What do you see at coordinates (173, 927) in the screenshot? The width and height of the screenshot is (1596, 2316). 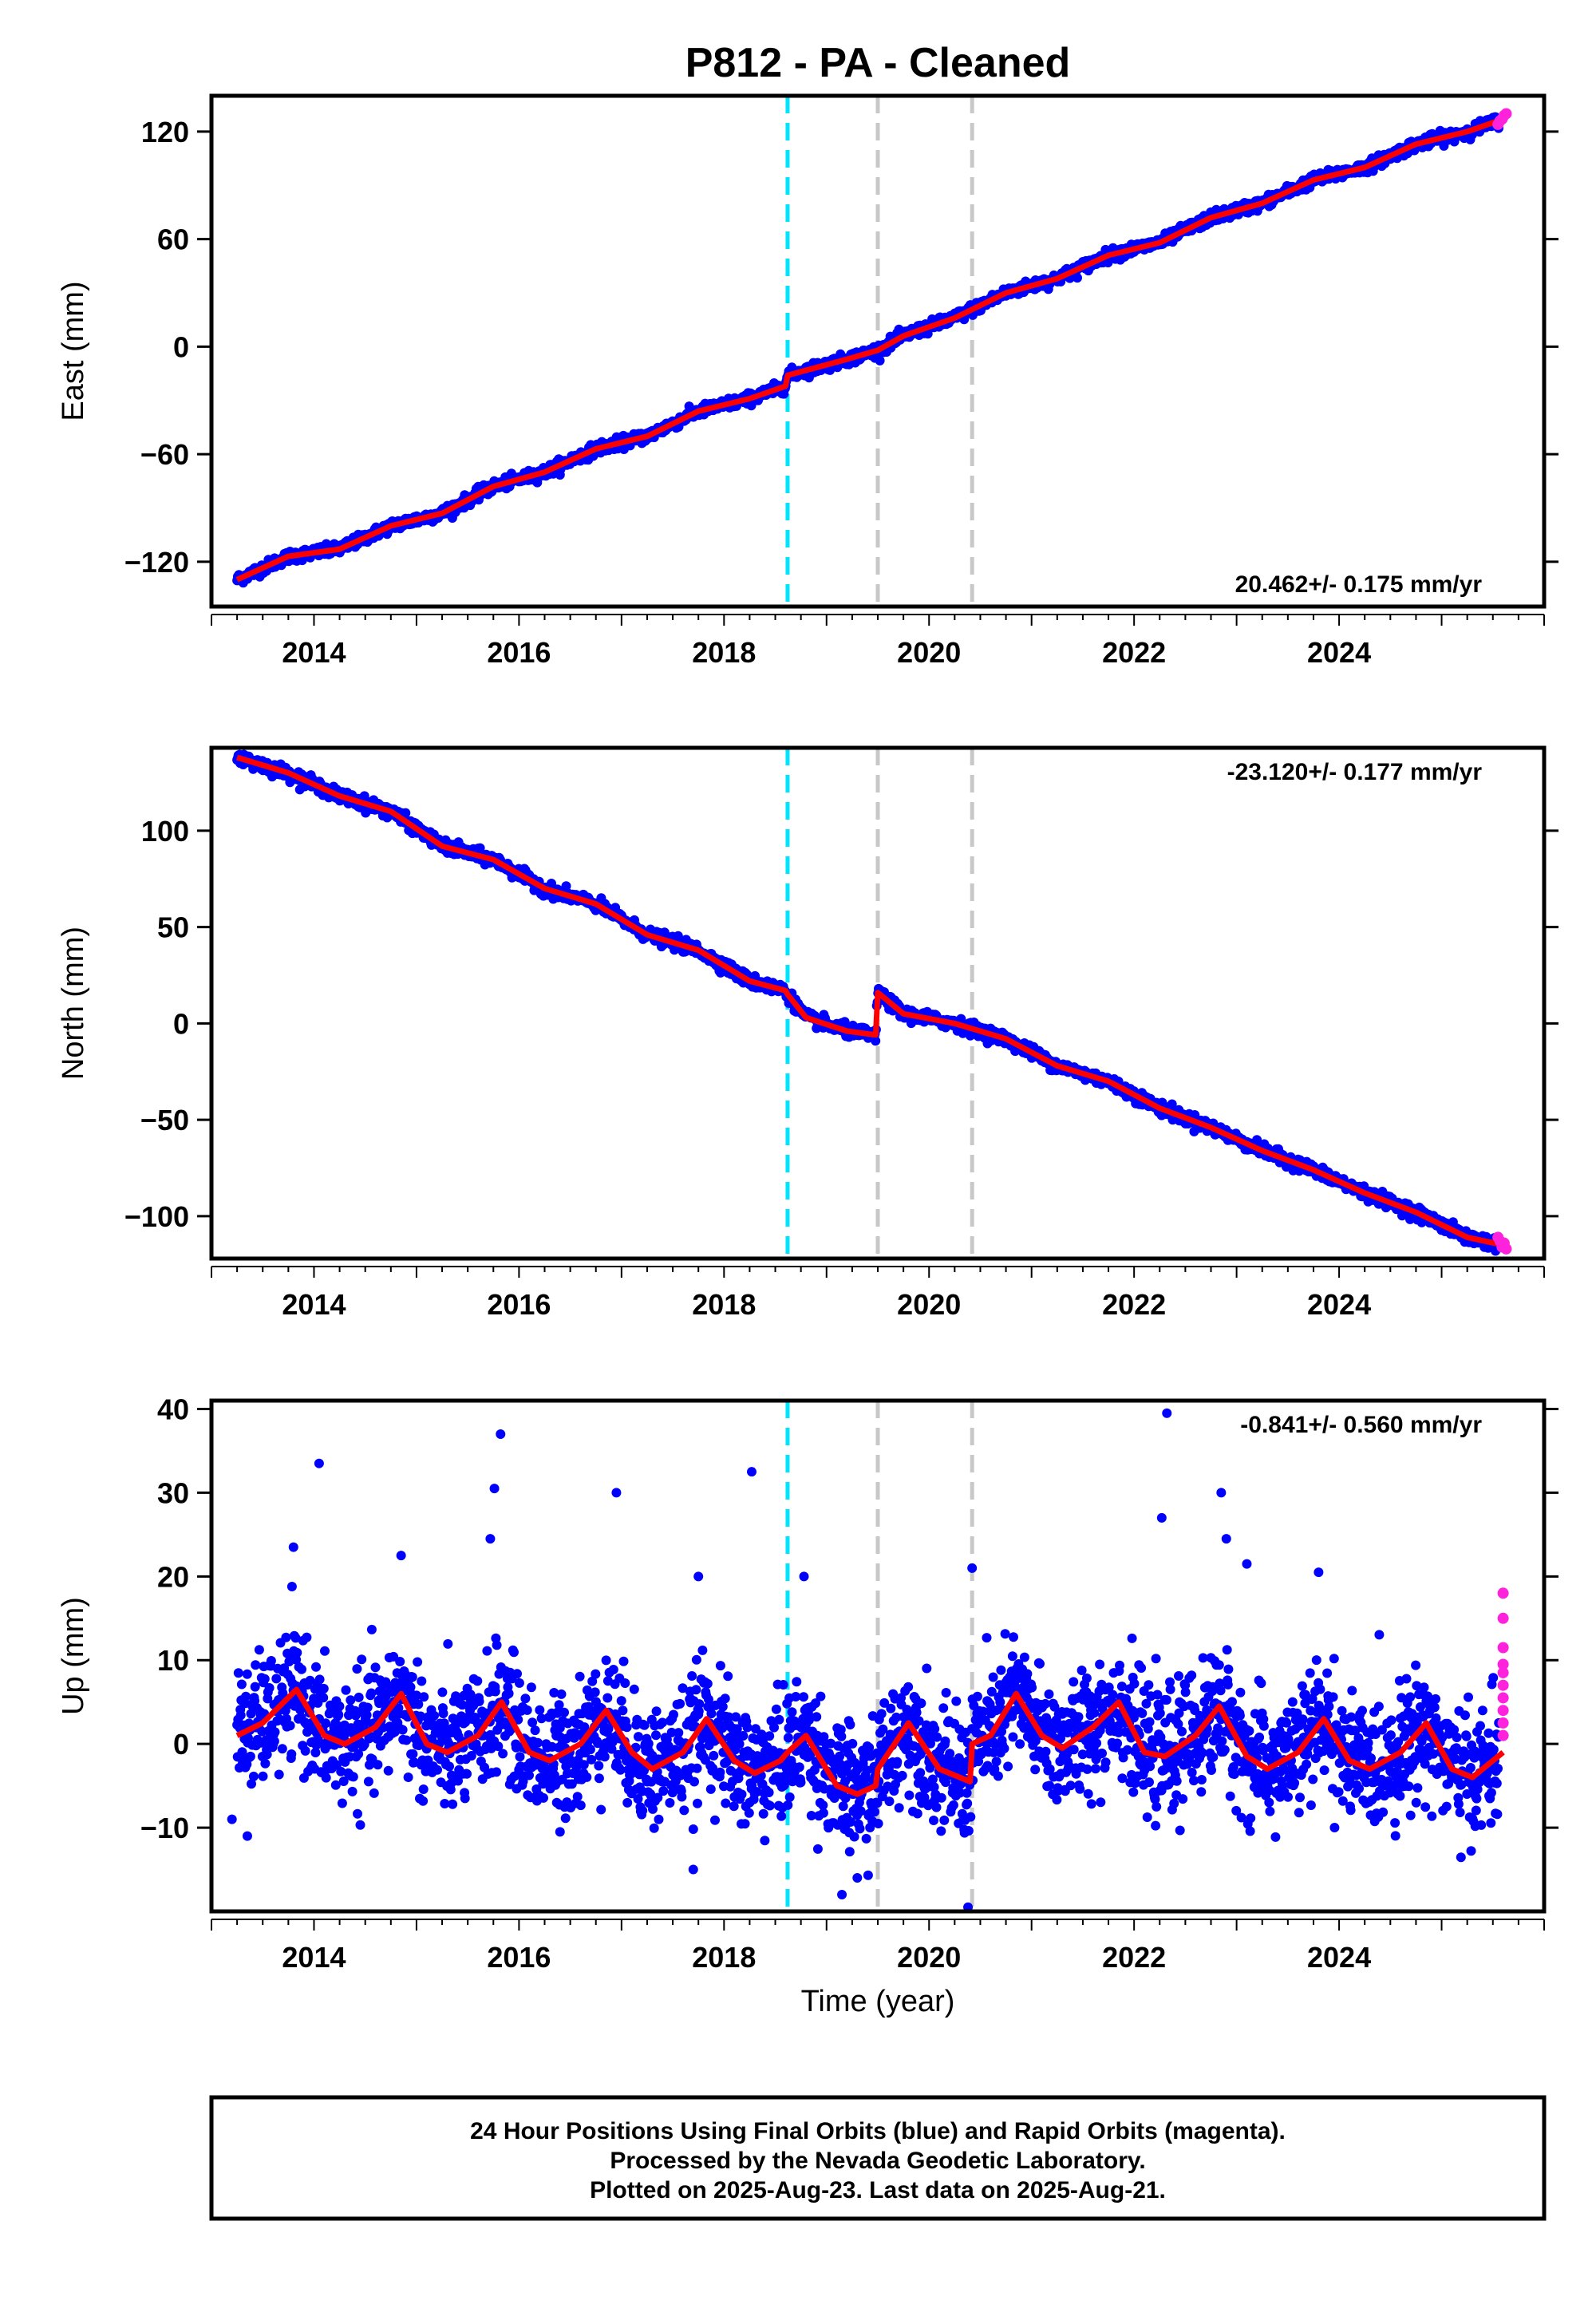 I see `north-y-tick-label: 50` at bounding box center [173, 927].